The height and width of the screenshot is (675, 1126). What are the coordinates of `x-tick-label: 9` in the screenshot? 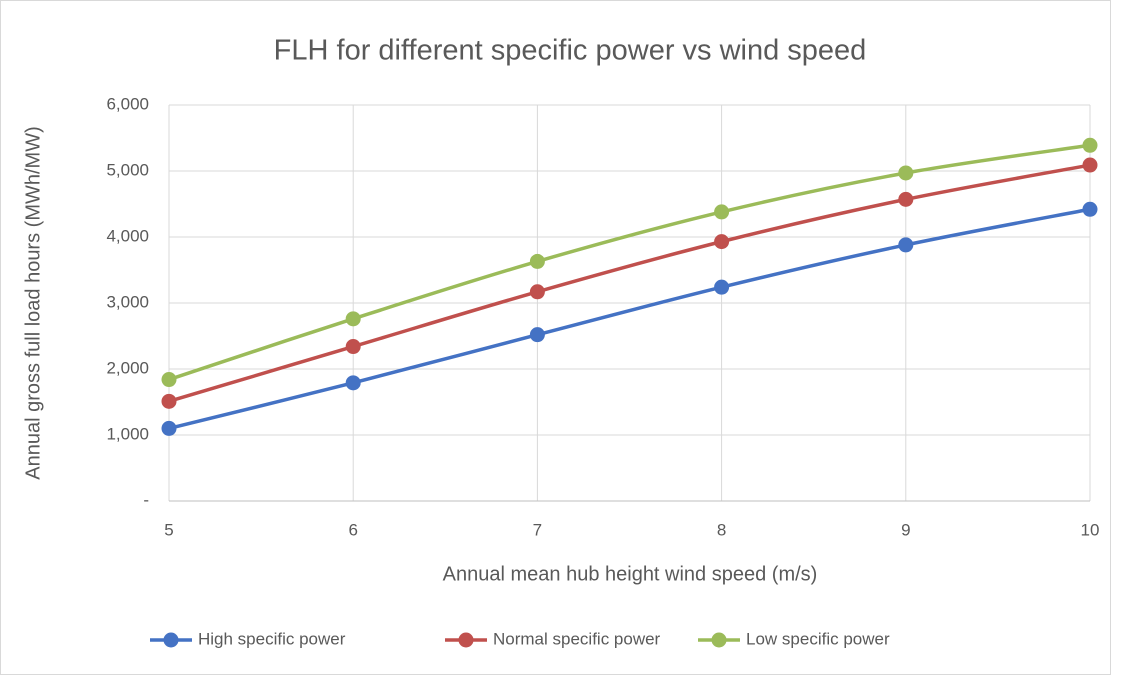 It's located at (905, 529).